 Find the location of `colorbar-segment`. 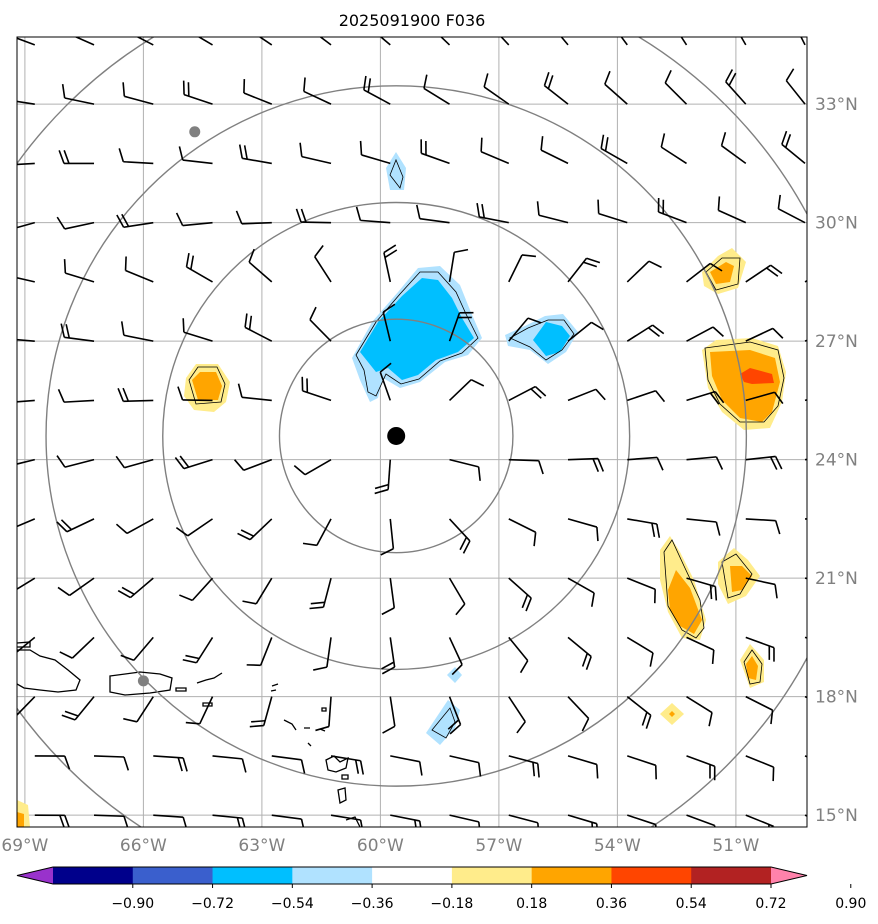

colorbar-segment is located at coordinates (731, 875).